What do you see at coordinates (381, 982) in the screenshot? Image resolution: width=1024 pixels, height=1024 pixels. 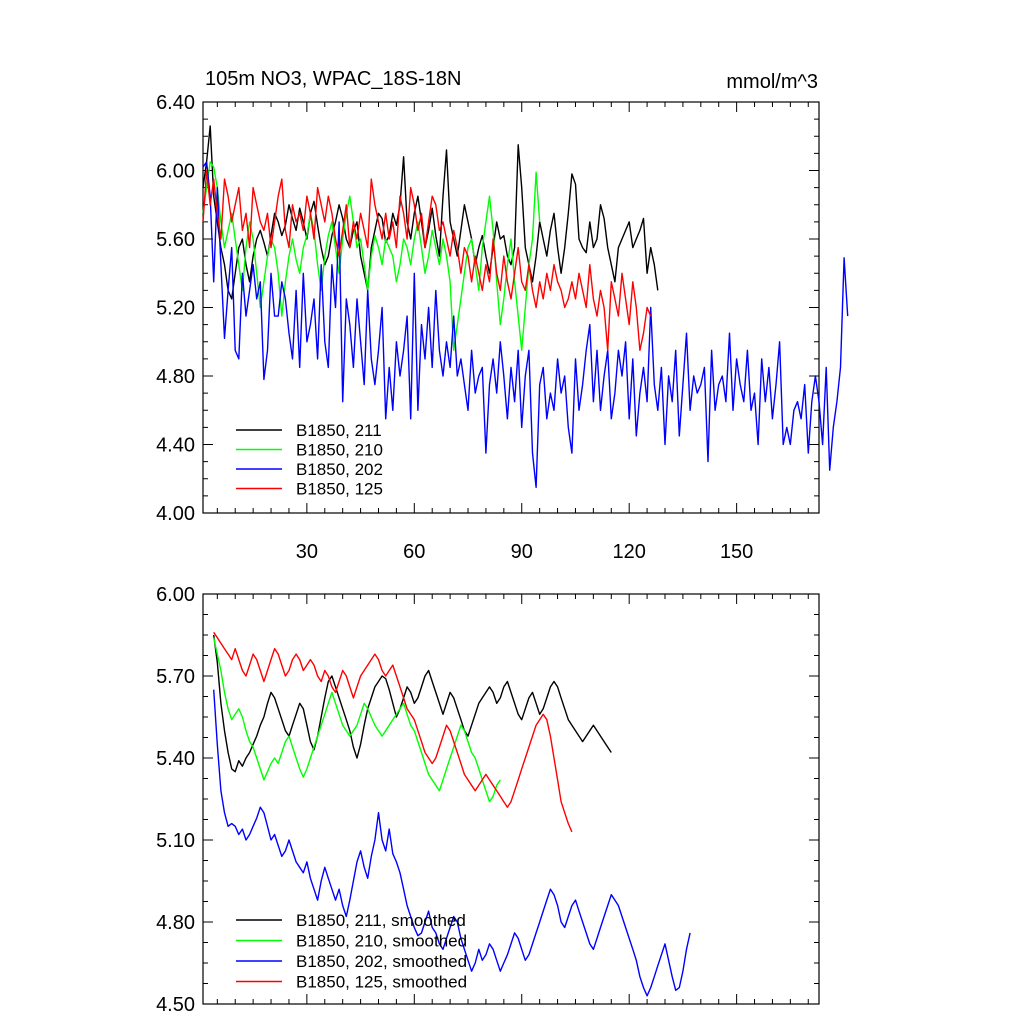 I see `bottom-legend-label: B1850, 125, smoothed` at bounding box center [381, 982].